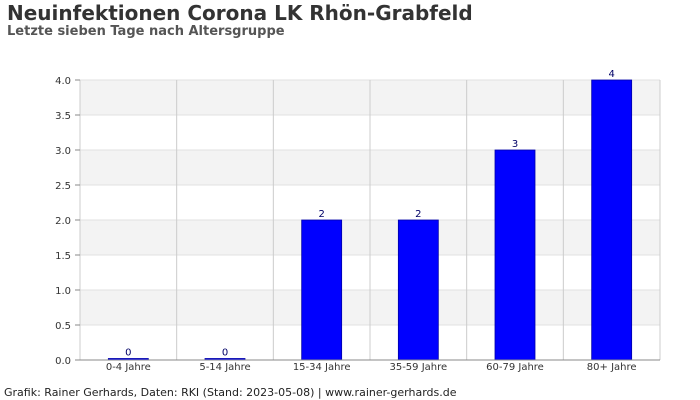 This screenshot has height=400, width=700. What do you see at coordinates (240, 13) in the screenshot?
I see `chart-title: Neuinfektionen Corona LK Rhön-Grabfeld` at bounding box center [240, 13].